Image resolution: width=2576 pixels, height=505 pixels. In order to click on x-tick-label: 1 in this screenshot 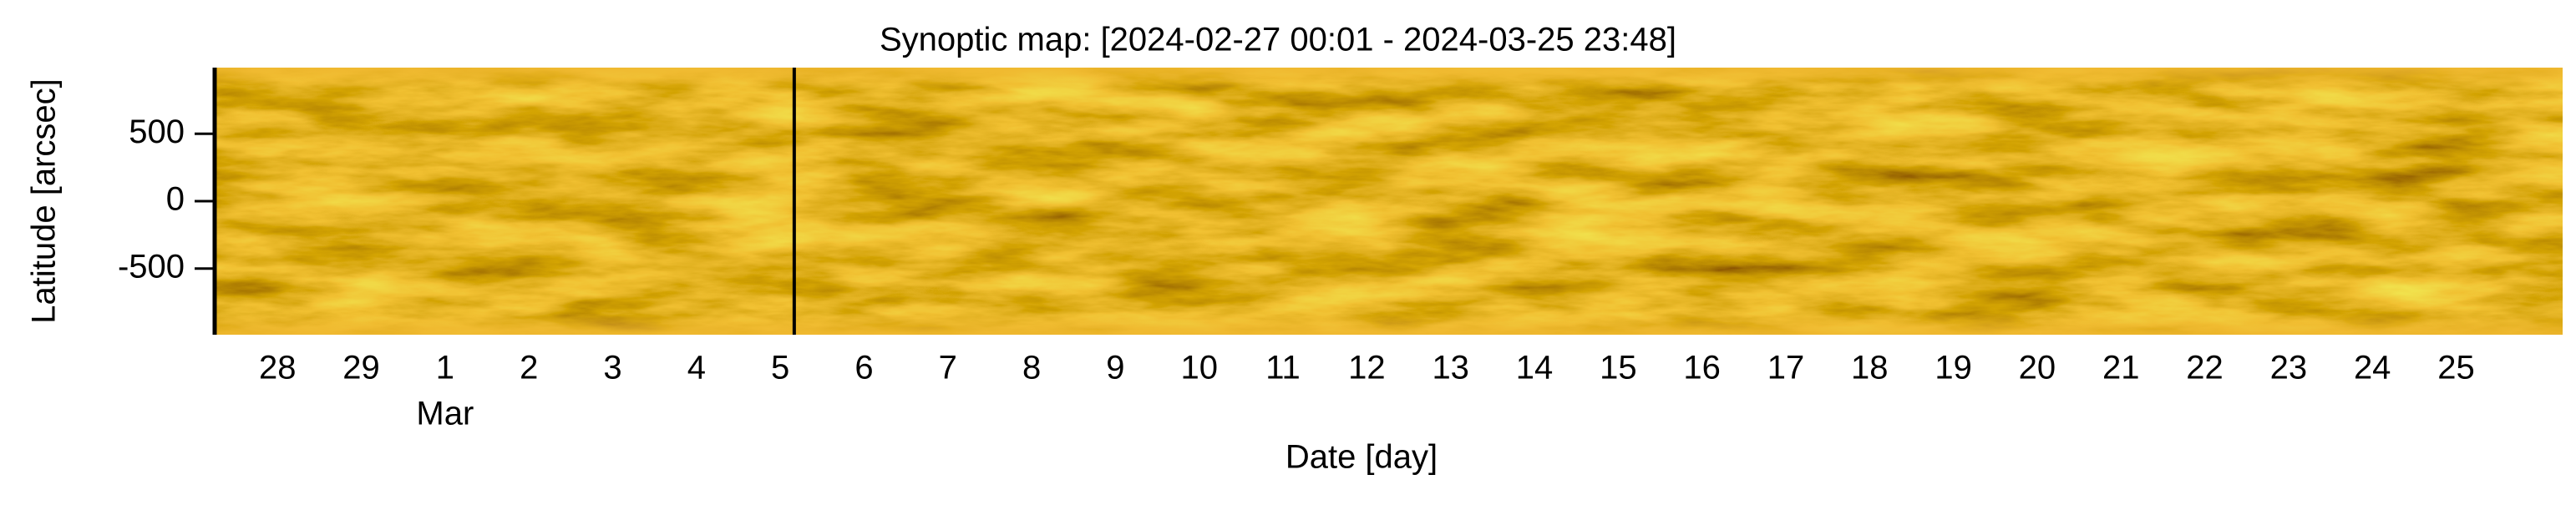, I will do `click(445, 368)`.